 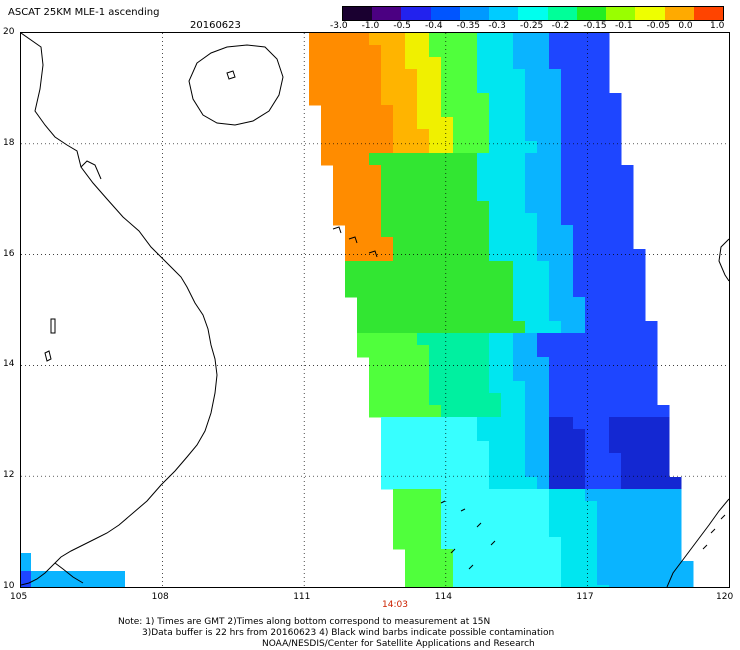 I want to click on product-date: 20160623, so click(x=215, y=25).